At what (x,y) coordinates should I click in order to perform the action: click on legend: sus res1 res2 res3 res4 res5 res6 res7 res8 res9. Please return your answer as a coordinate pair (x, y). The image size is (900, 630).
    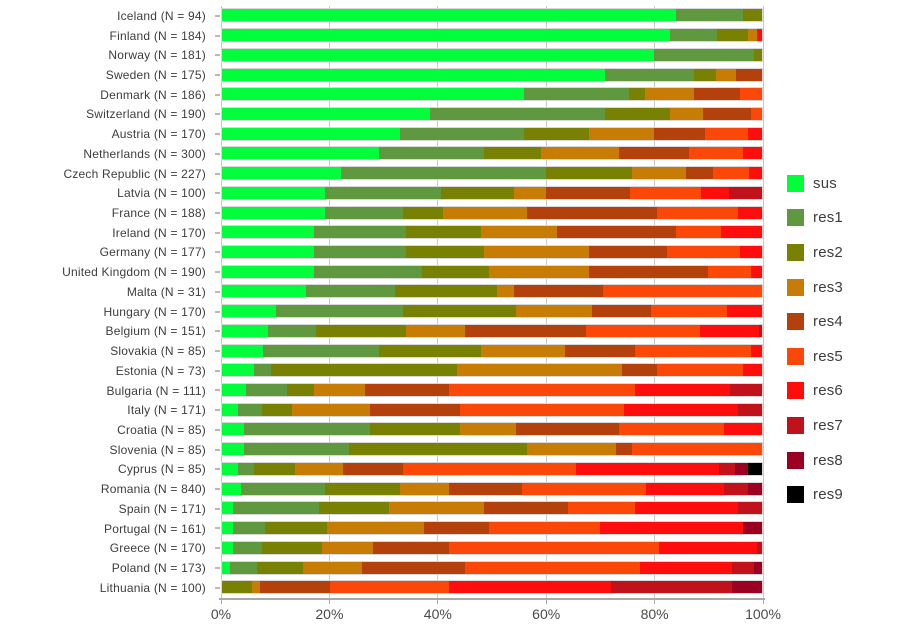
    Looking at the image, I should click on (842, 339).